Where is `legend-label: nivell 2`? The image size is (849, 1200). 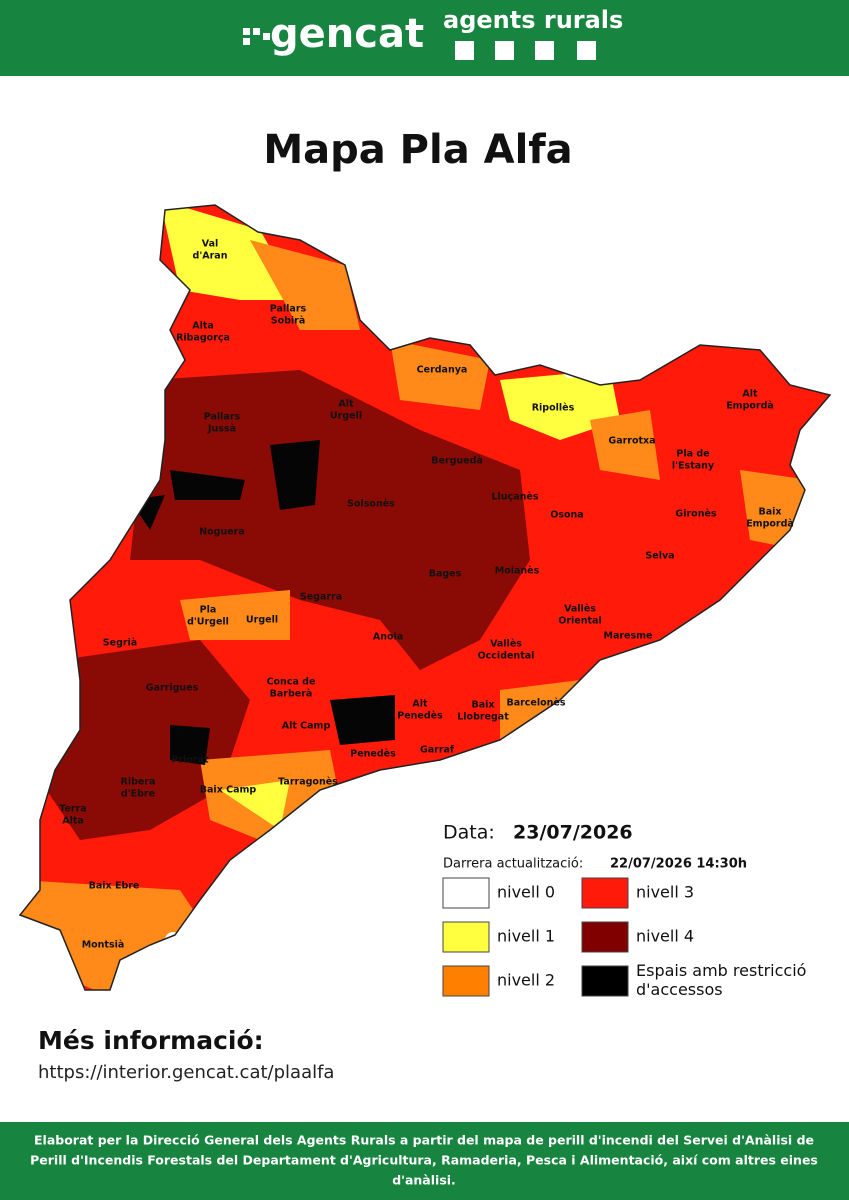
legend-label: nivell 2 is located at coordinates (526, 980).